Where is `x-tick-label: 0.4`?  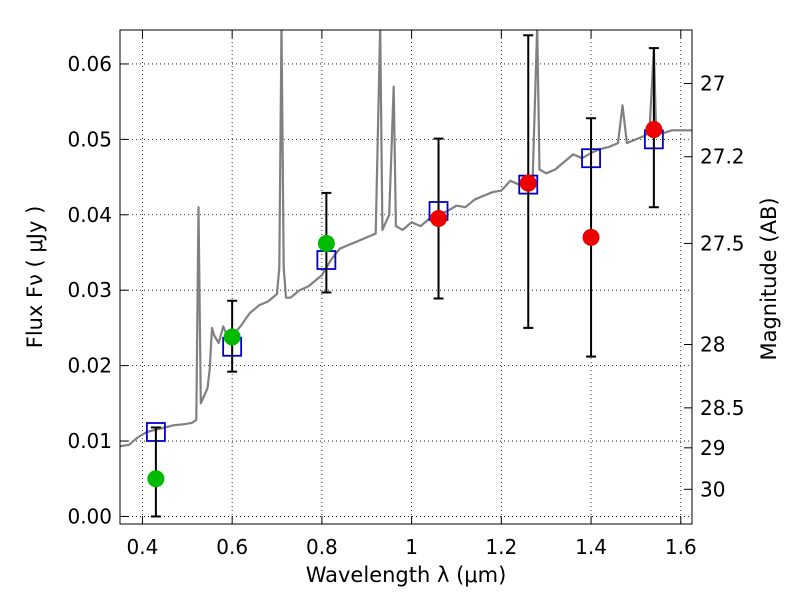
x-tick-label: 0.4 is located at coordinates (143, 547).